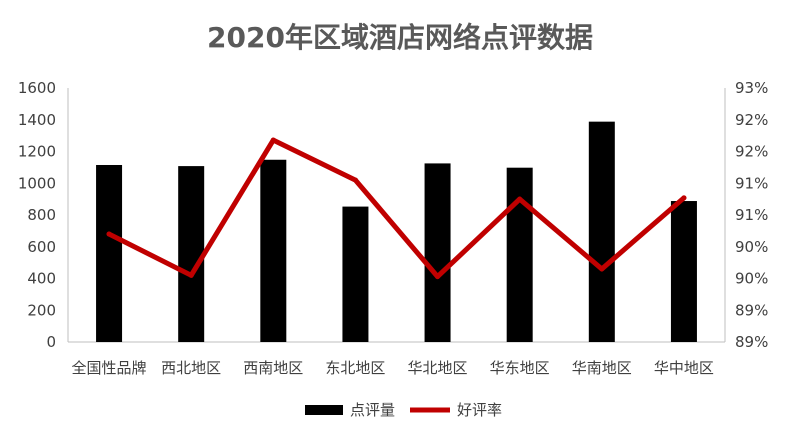 This screenshot has height=445, width=800. Describe the element at coordinates (684, 368) in the screenshot. I see `x-tick-label: 华中地区` at that location.